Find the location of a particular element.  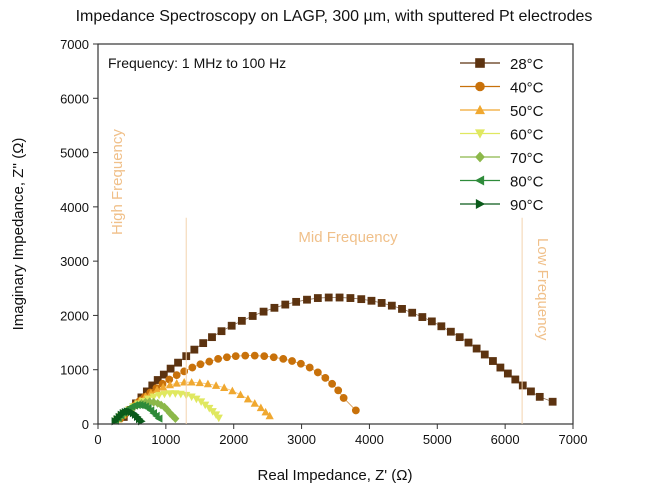

x-axis: 0 1000 2000 3000 4000 5000 6000 7000 is located at coordinates (340, 435).